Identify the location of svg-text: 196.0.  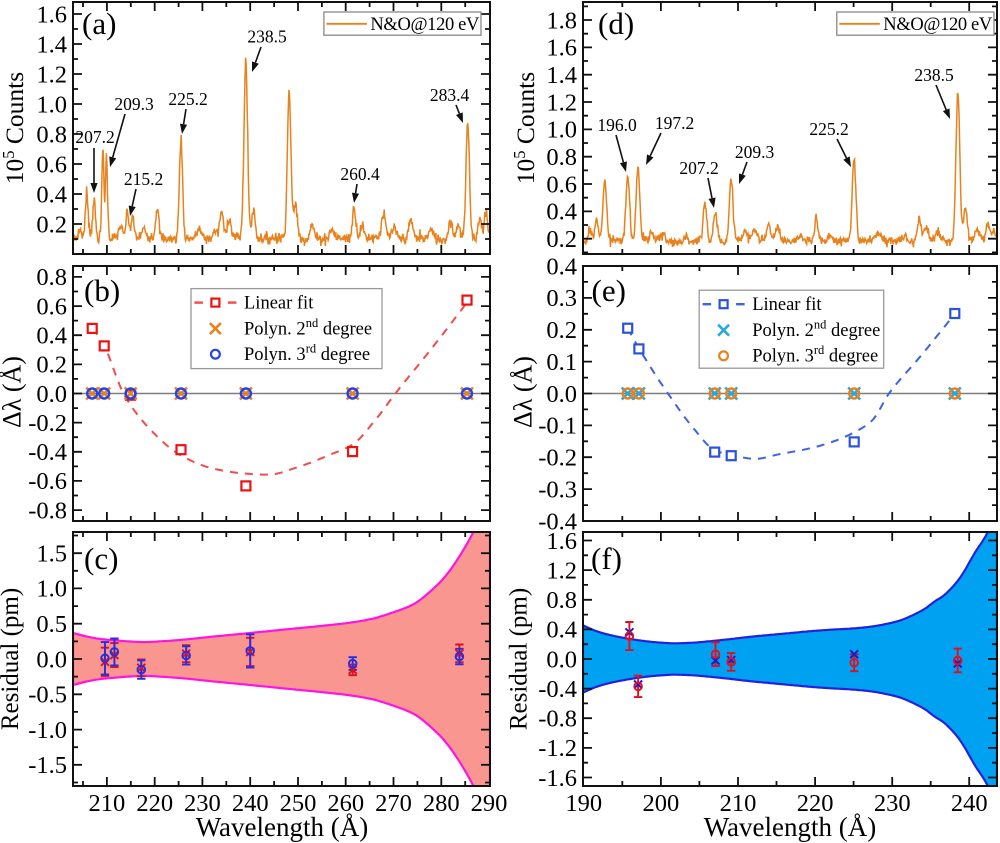
(617, 125).